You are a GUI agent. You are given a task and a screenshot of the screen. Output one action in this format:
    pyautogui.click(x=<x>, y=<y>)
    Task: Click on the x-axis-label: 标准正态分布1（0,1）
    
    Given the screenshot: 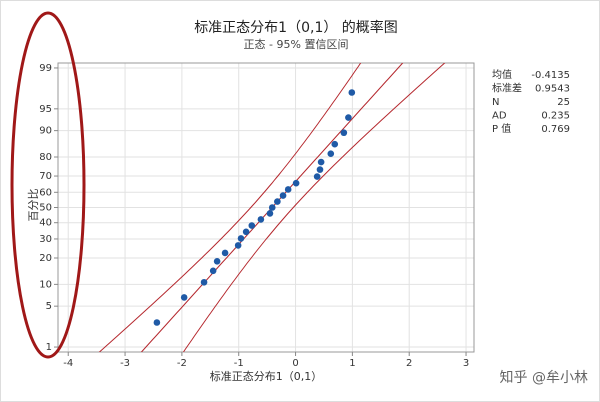 What is the action you would take?
    pyautogui.click(x=266, y=376)
    